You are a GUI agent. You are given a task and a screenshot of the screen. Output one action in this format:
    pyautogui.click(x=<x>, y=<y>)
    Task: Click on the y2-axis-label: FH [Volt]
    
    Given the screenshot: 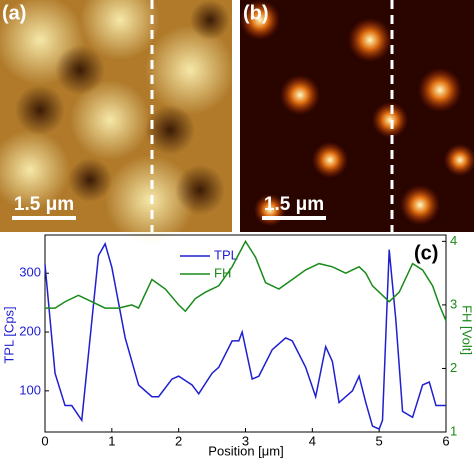 What is the action you would take?
    pyautogui.click(x=467, y=330)
    